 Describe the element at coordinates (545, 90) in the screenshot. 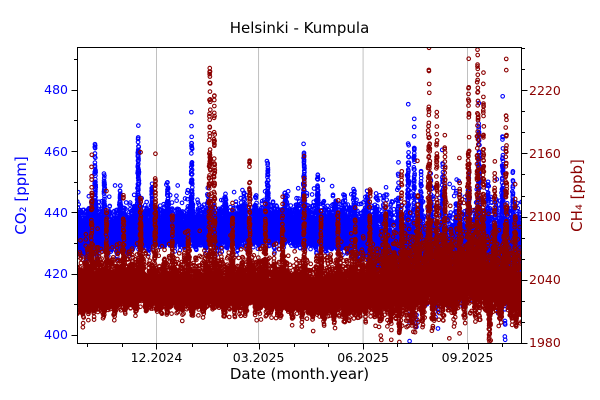

I see `y-right-tick-label: 2220` at that location.